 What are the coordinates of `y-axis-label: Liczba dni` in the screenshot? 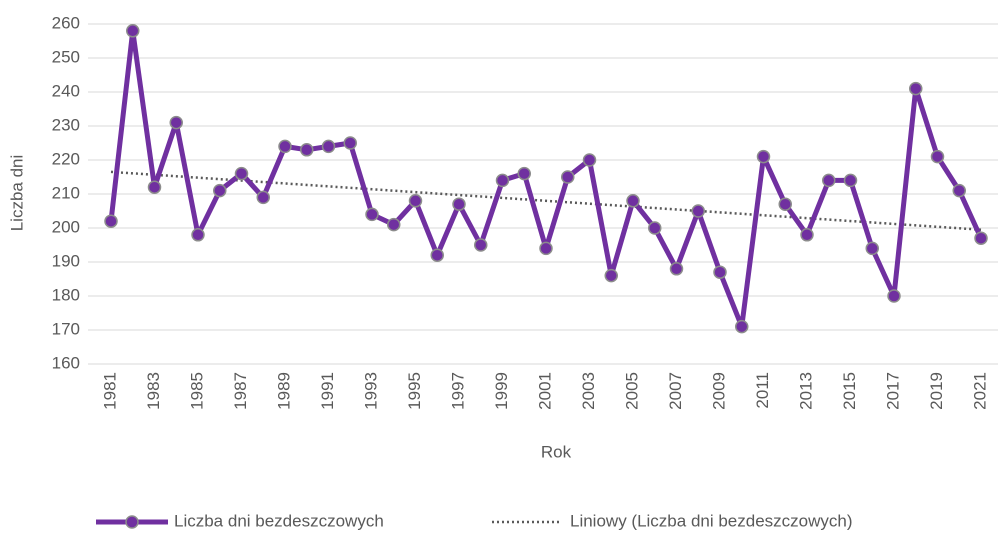 It's located at (16, 193).